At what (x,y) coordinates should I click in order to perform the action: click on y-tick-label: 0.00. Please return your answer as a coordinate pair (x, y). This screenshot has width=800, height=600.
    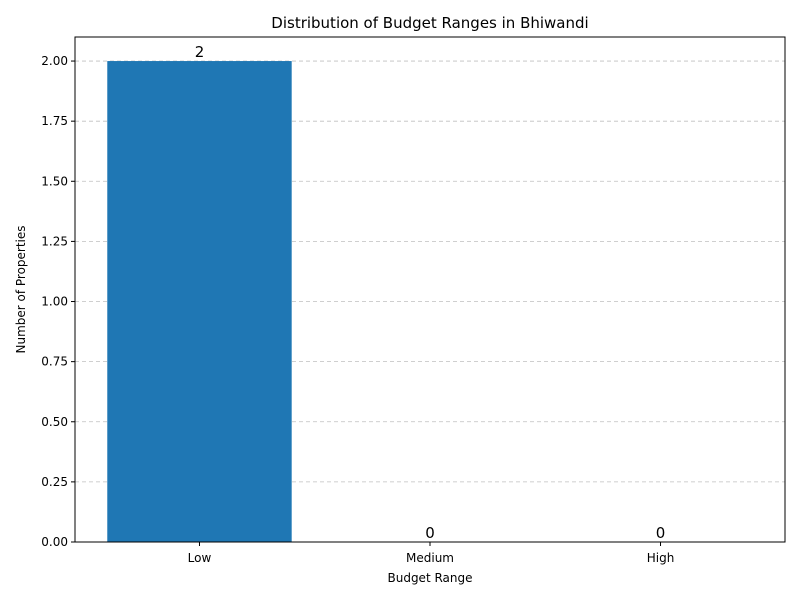
    Looking at the image, I should click on (54, 542).